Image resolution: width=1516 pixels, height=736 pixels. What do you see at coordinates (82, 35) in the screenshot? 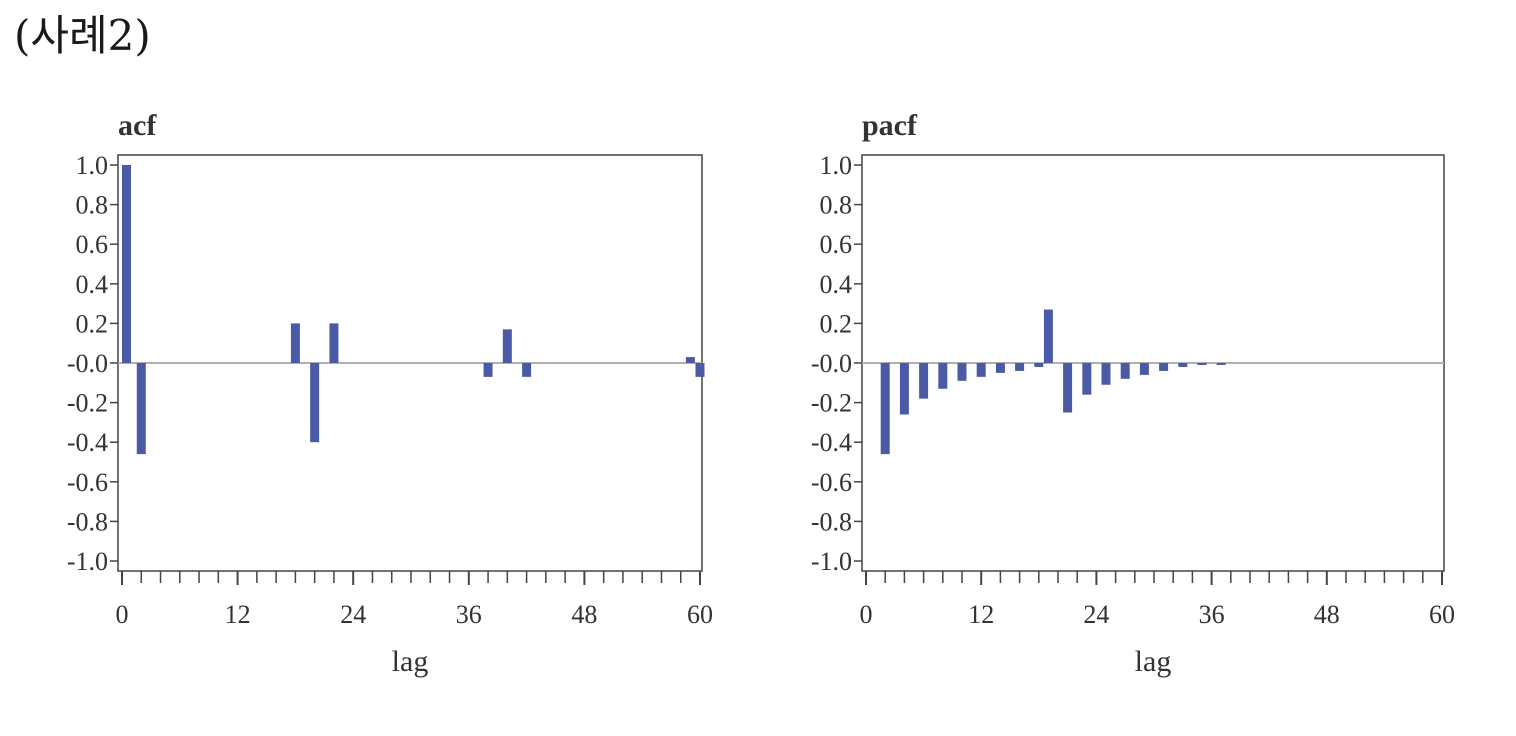
I see `page-heading: (사례2)` at bounding box center [82, 35].